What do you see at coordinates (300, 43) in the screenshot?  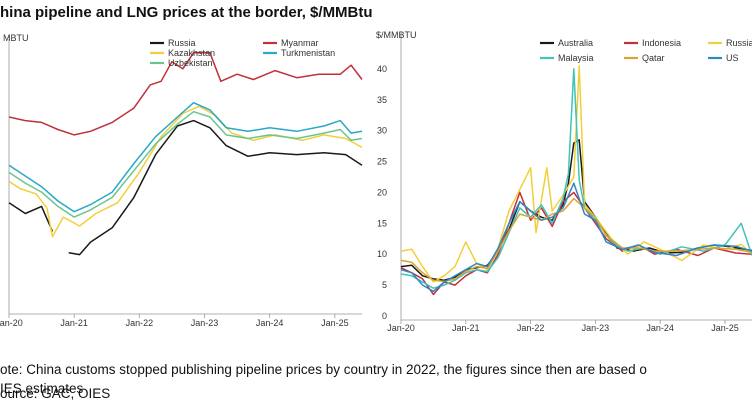 I see `chart0-legend-label-myanmar: Myanmar` at bounding box center [300, 43].